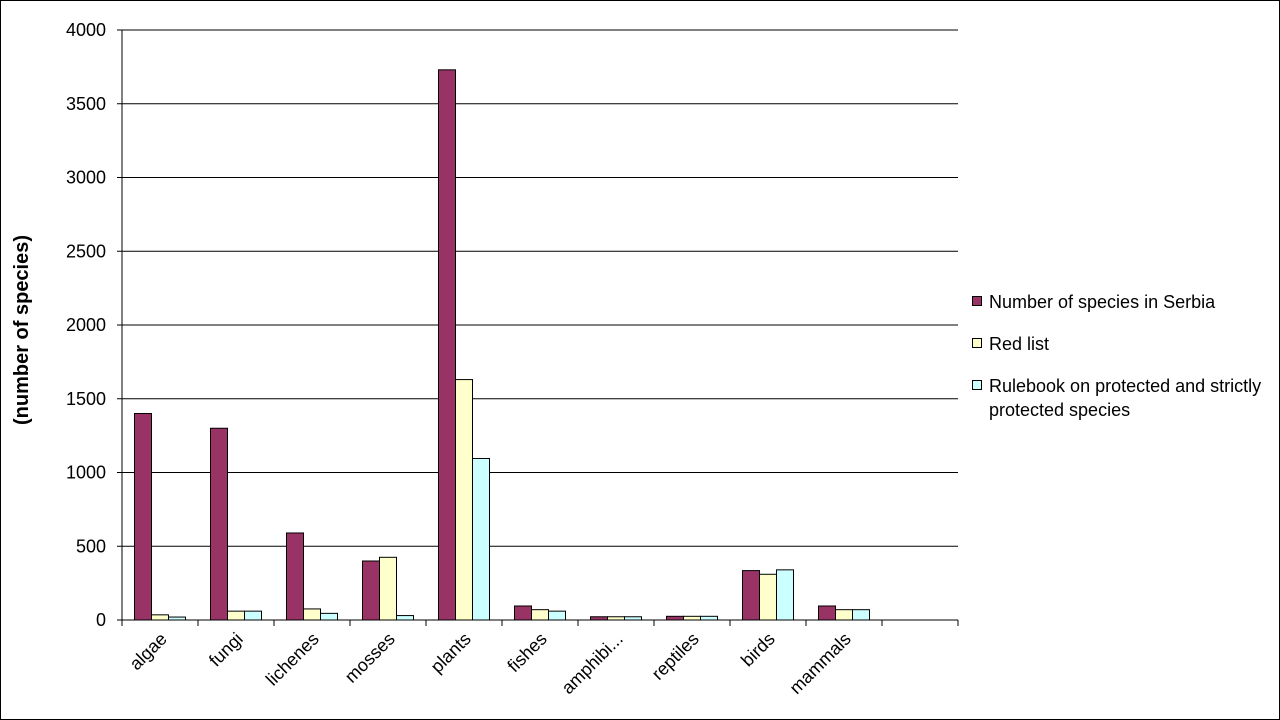 The width and height of the screenshot is (1280, 720). What do you see at coordinates (523, 613) in the screenshot?
I see `bar-1-fishes` at bounding box center [523, 613].